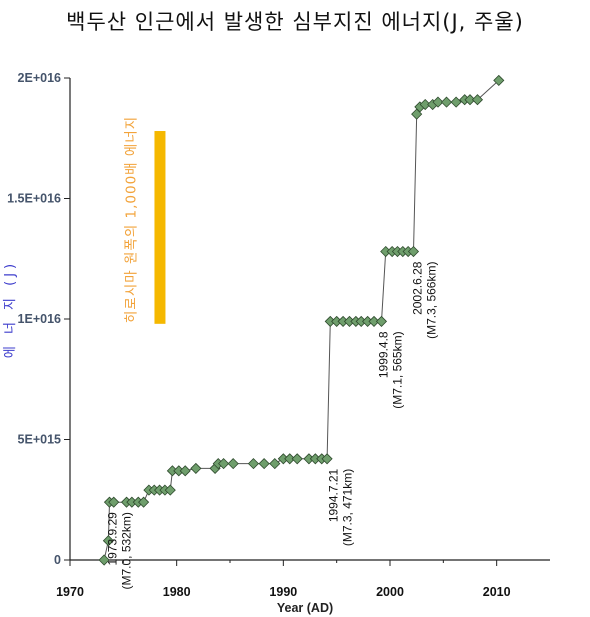 The height and width of the screenshot is (617, 590). I want to click on annotation: 1994.7.21 (M7.3, 471km), so click(340, 507).